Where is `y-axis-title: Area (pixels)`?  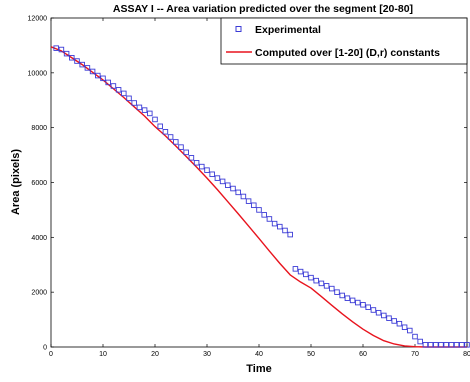 y-axis-title: Area (pixels) is located at coordinates (16, 182).